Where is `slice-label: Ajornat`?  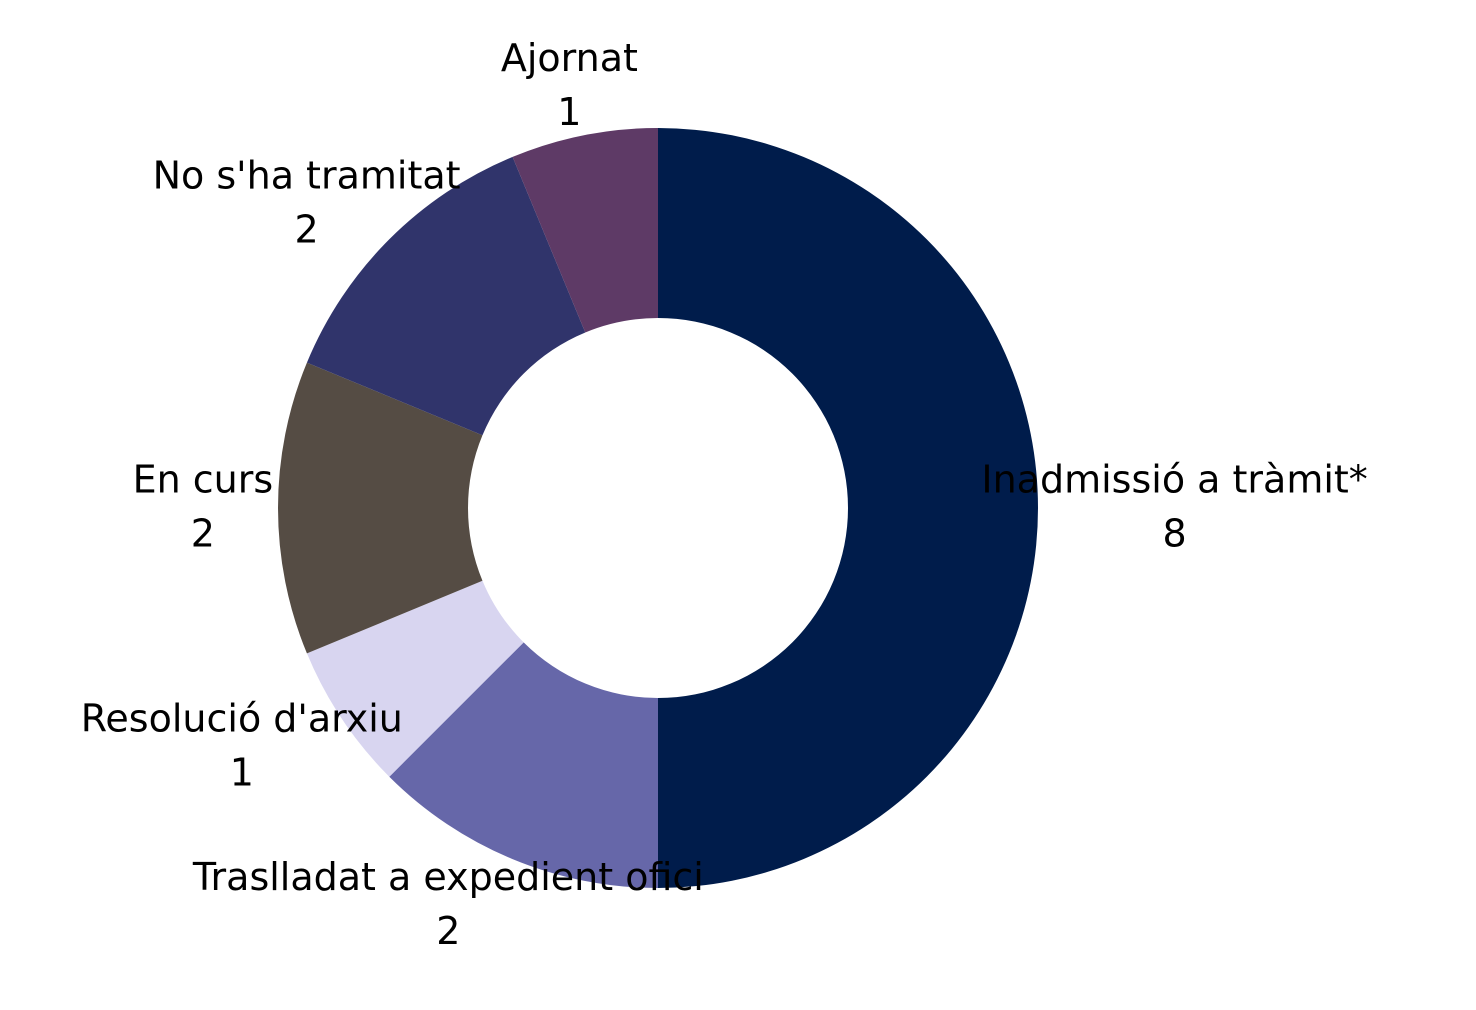
slice-label: Ajornat is located at coordinates (569, 58).